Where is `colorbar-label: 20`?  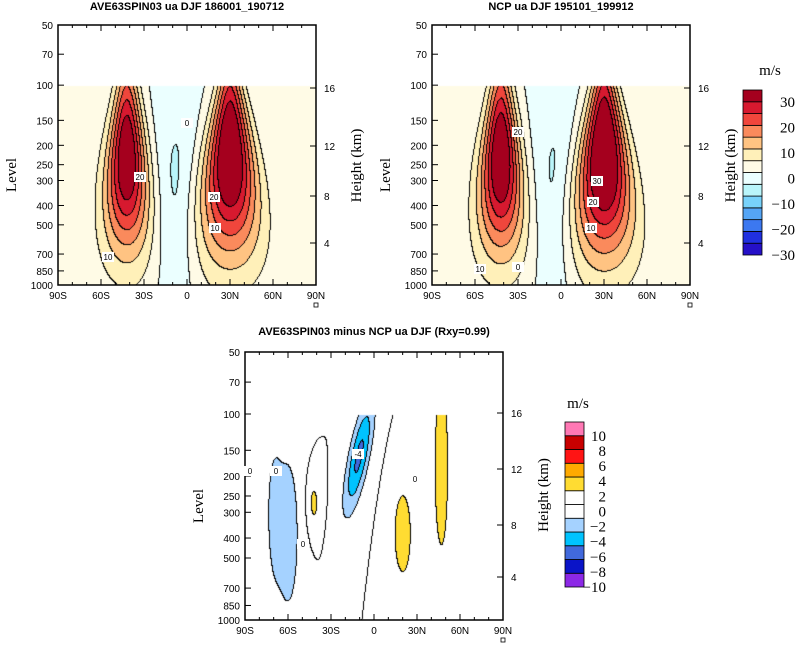
colorbar-label: 20 is located at coordinates (787, 128).